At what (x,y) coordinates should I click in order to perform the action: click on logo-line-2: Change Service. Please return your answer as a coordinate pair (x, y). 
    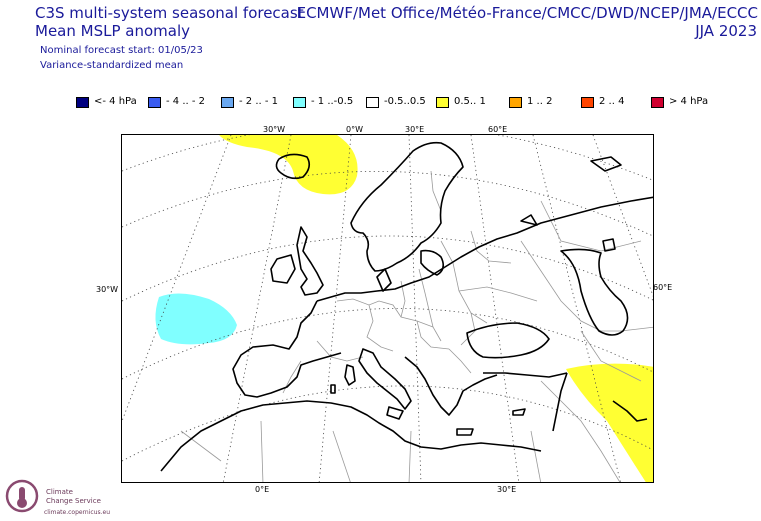
    Looking at the image, I should click on (73, 501).